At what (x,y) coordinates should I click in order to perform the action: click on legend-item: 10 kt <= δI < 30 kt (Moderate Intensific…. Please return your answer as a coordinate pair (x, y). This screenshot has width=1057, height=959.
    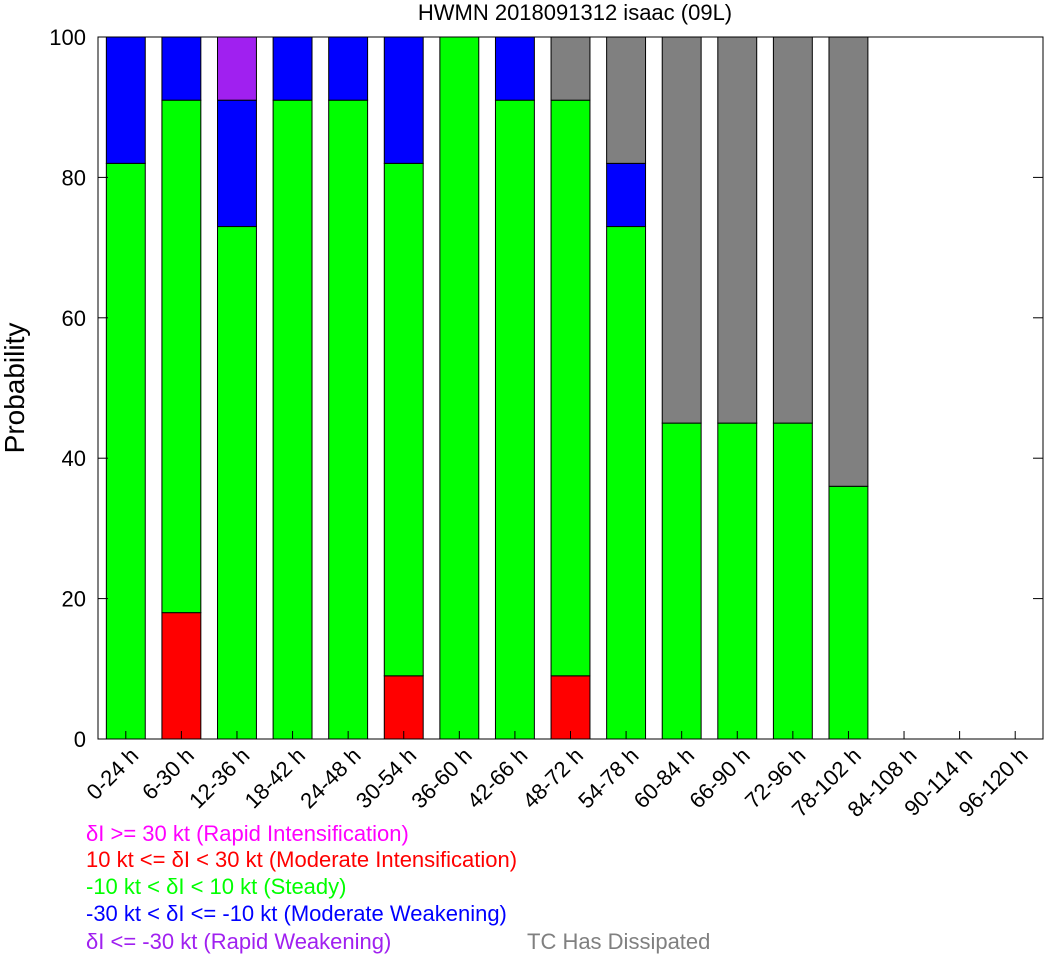
    Looking at the image, I should click on (301, 859).